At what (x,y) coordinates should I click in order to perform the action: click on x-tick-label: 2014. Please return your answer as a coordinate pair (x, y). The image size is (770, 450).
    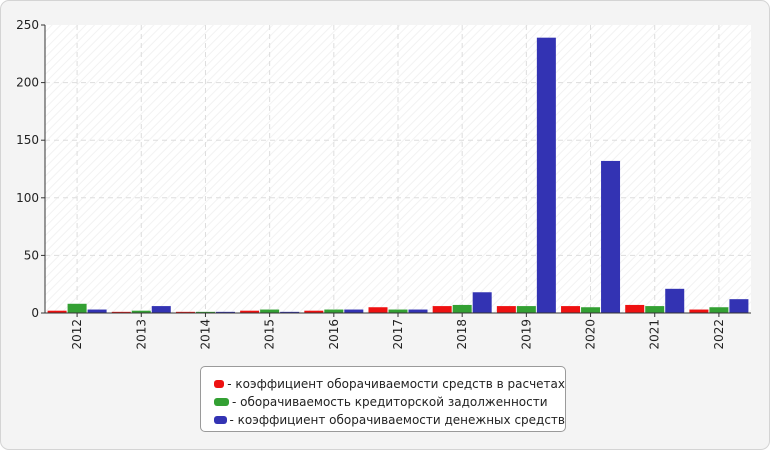
    Looking at the image, I should click on (205, 334).